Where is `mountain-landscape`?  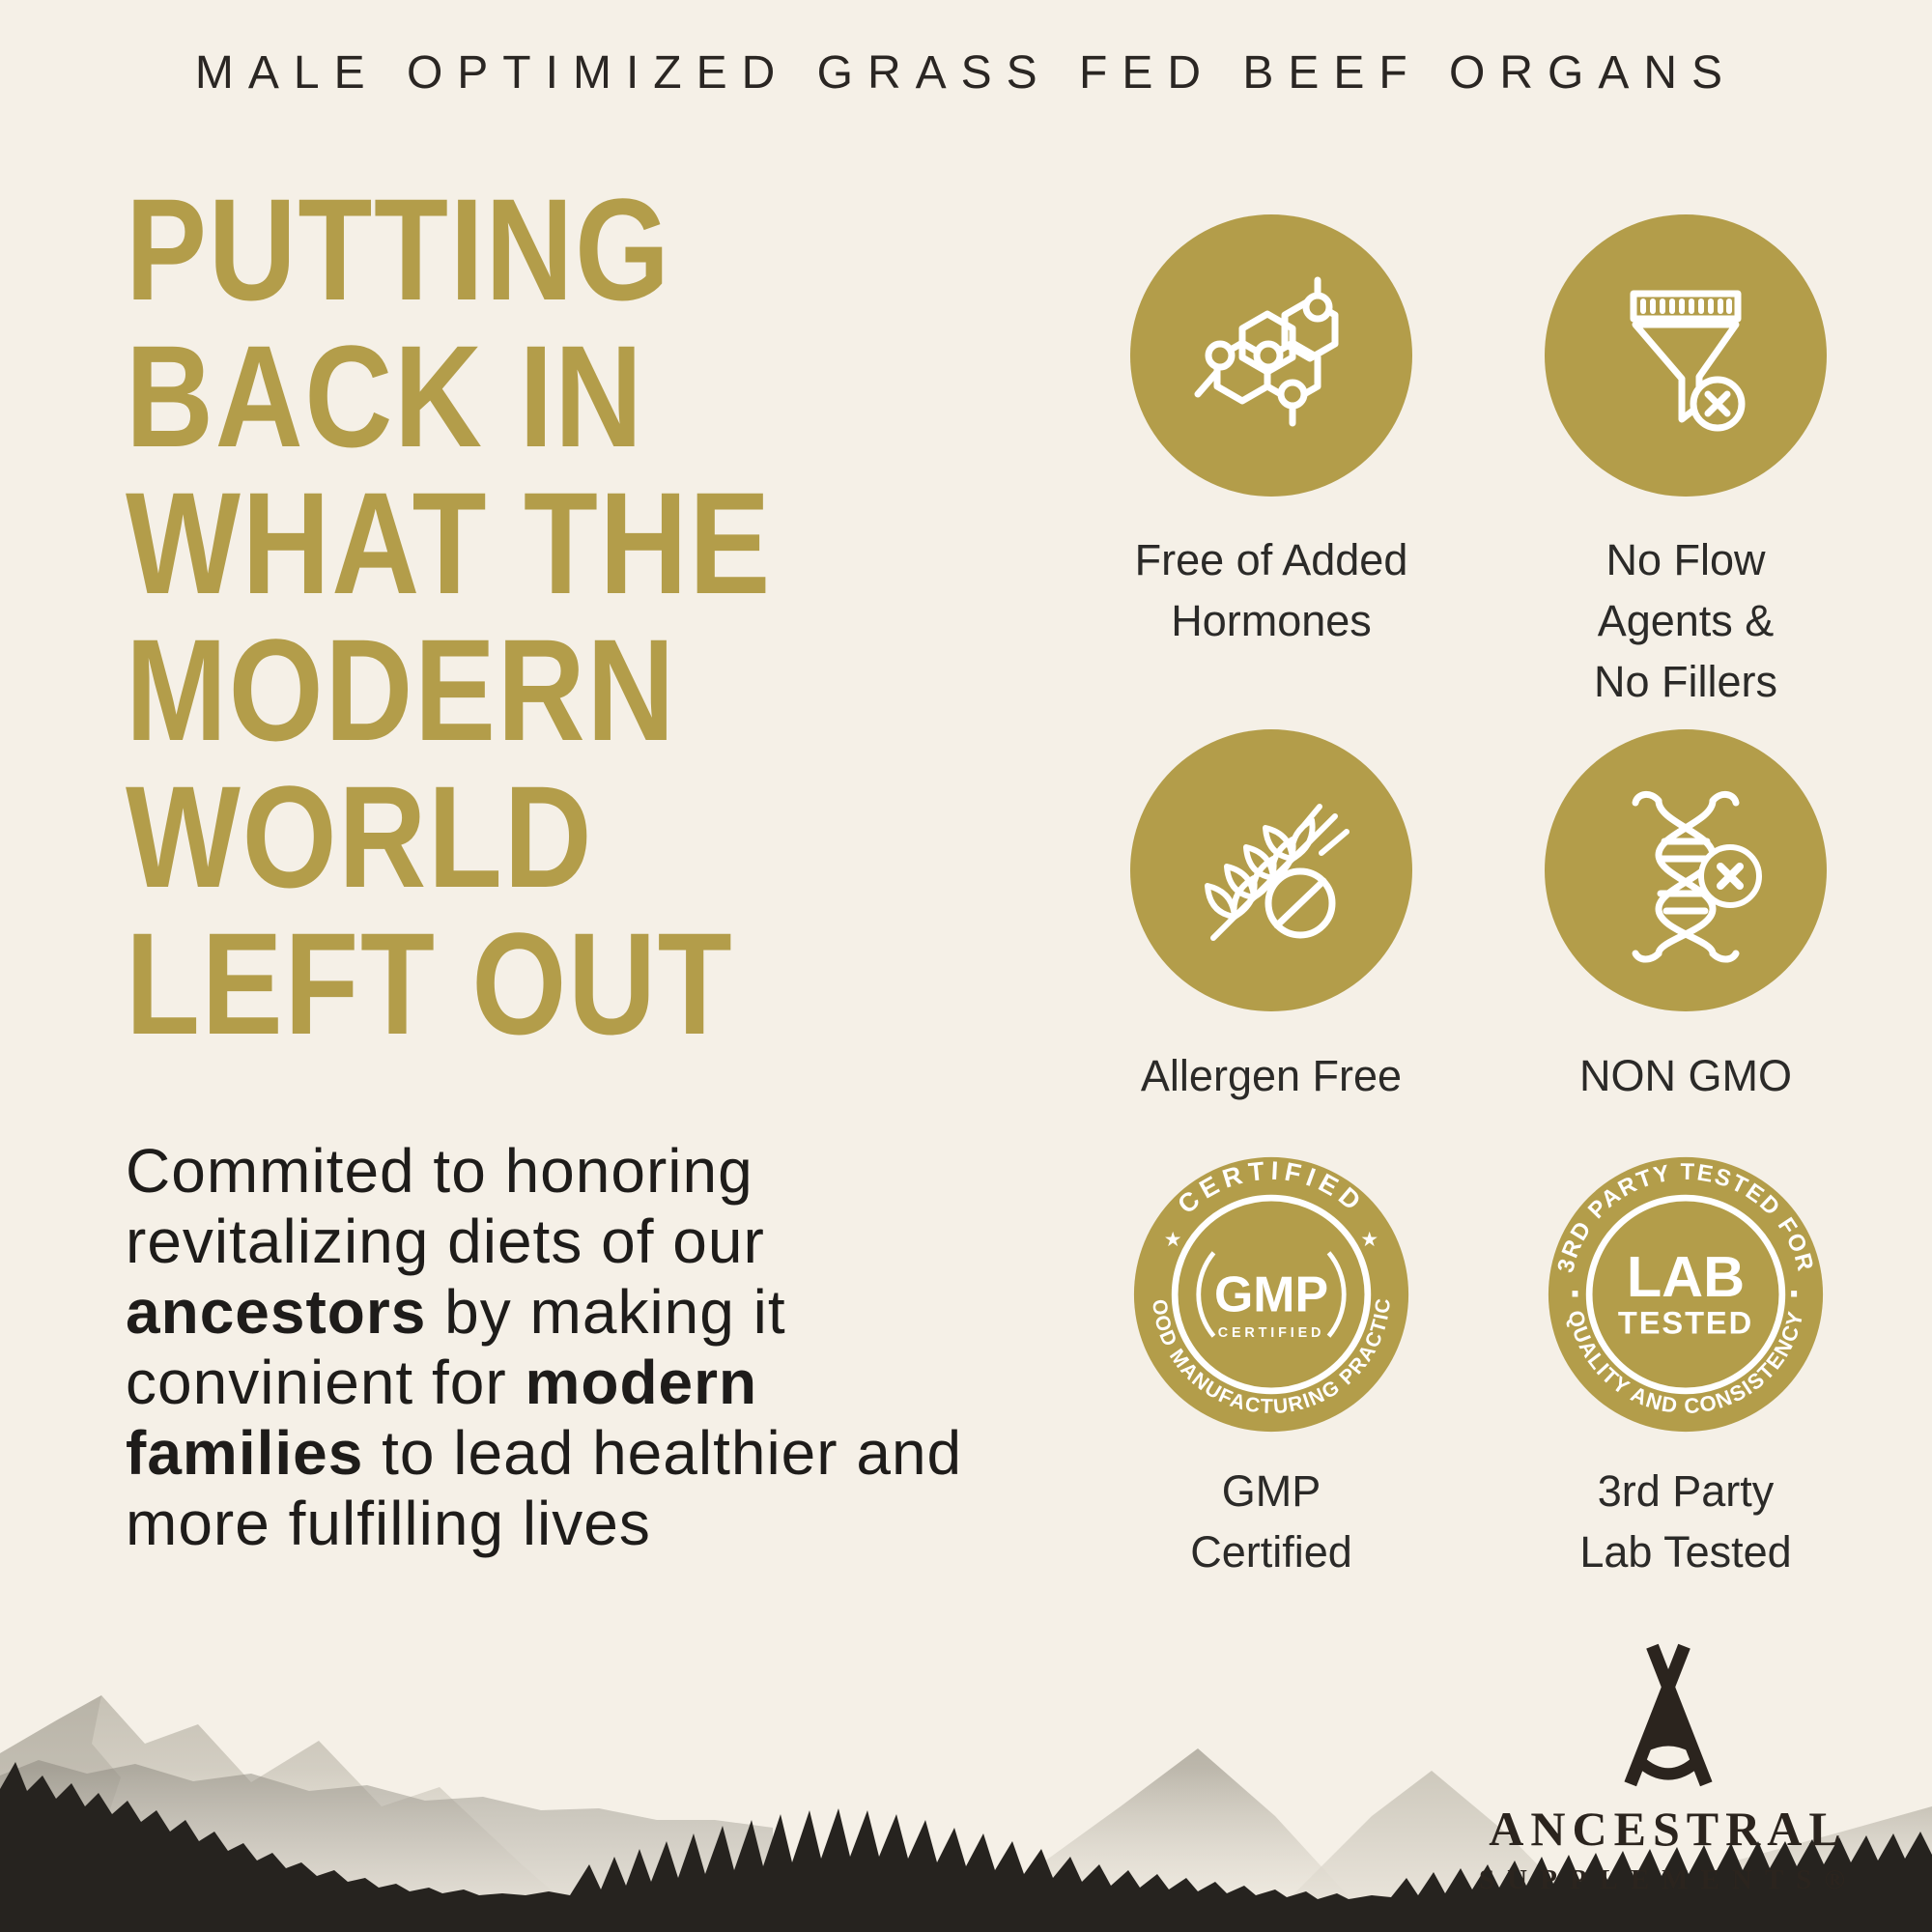
mountain-landscape is located at coordinates (966, 1813).